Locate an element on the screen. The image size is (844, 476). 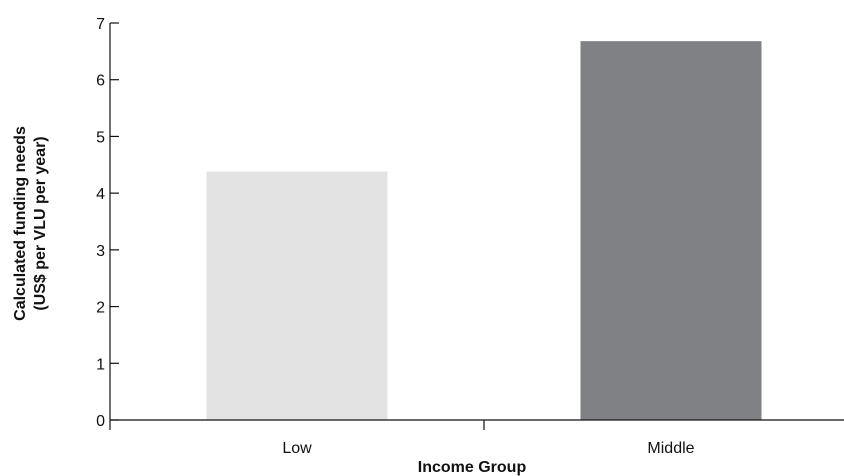
y-tick-label: 7 is located at coordinates (100, 24).